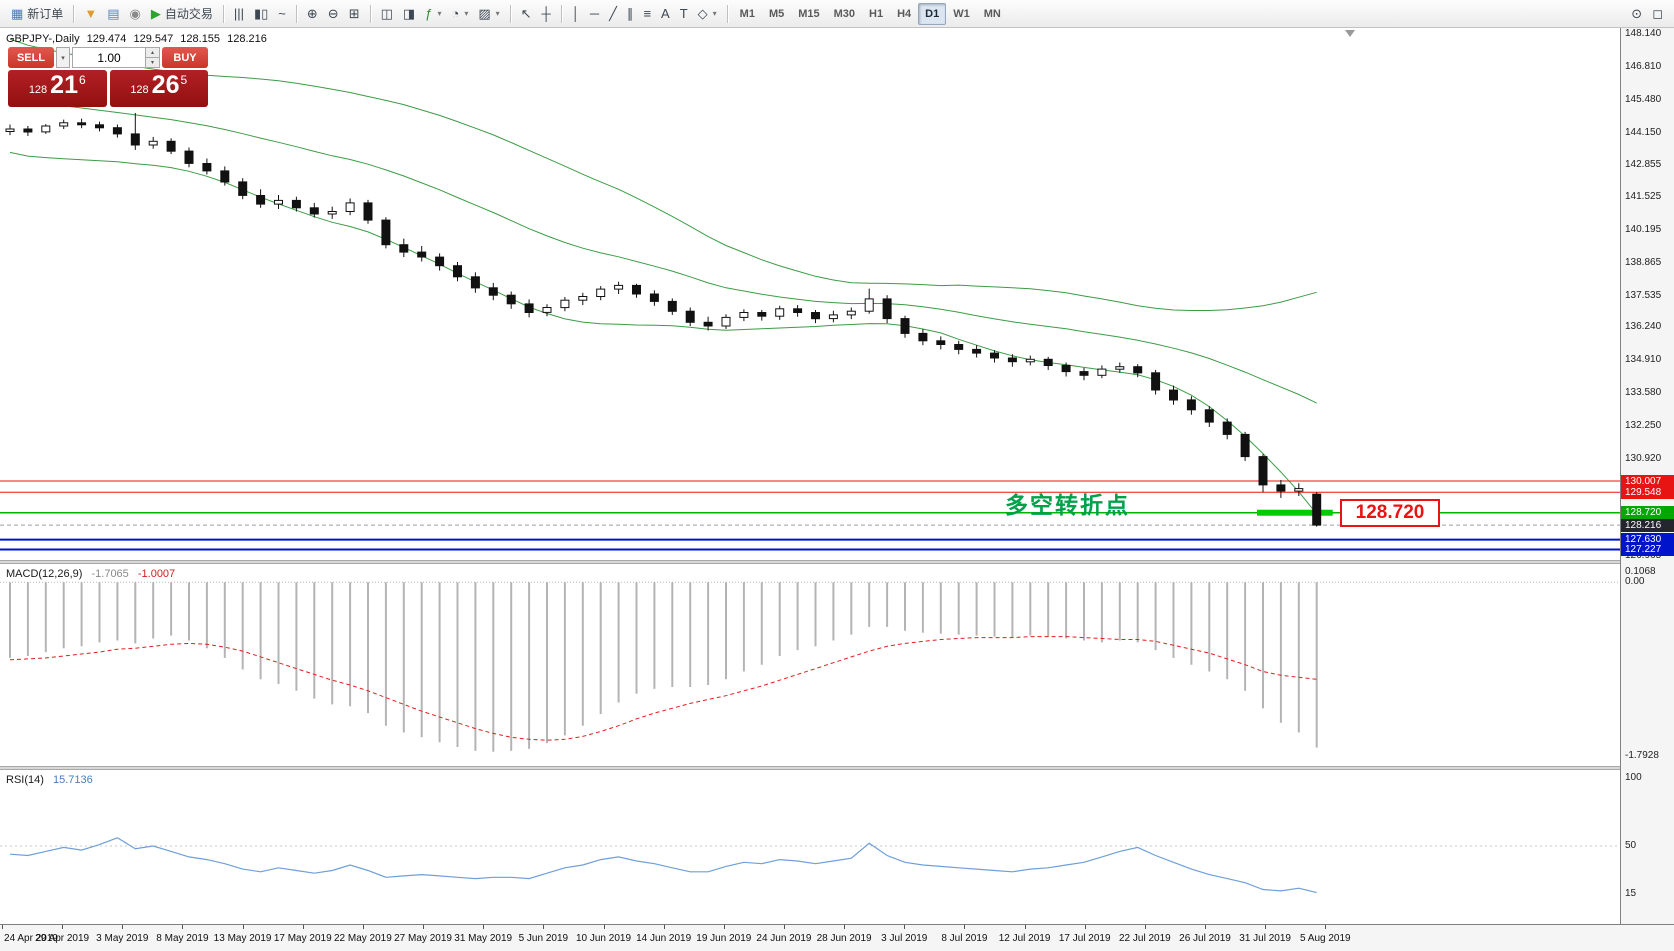 The width and height of the screenshot is (1674, 951). What do you see at coordinates (1643, 458) in the screenshot?
I see `price-axis-label: 130.920` at bounding box center [1643, 458].